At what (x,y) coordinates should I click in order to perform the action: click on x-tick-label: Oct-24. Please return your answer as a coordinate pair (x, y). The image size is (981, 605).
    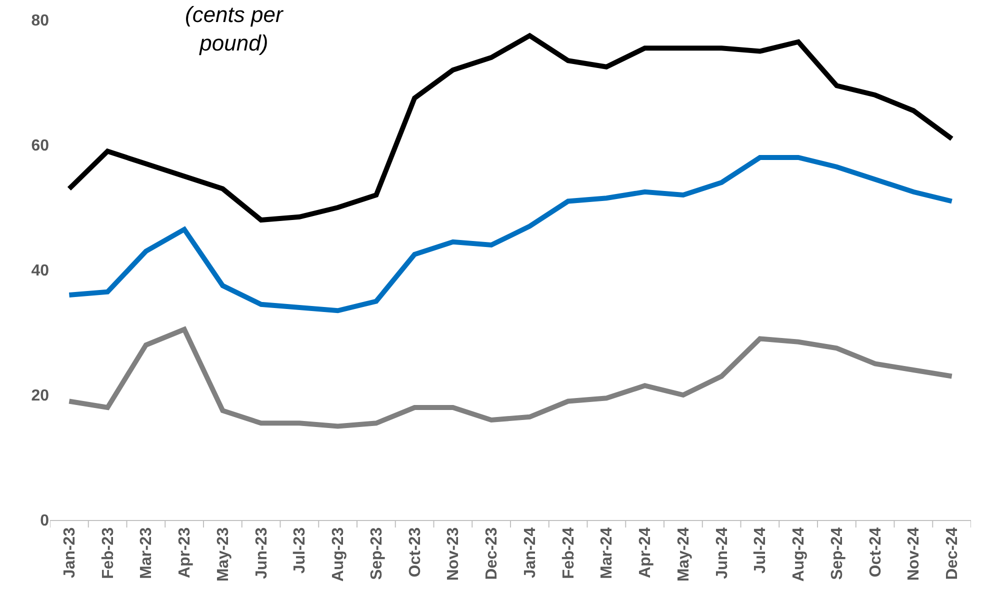
    Looking at the image, I should click on (875, 552).